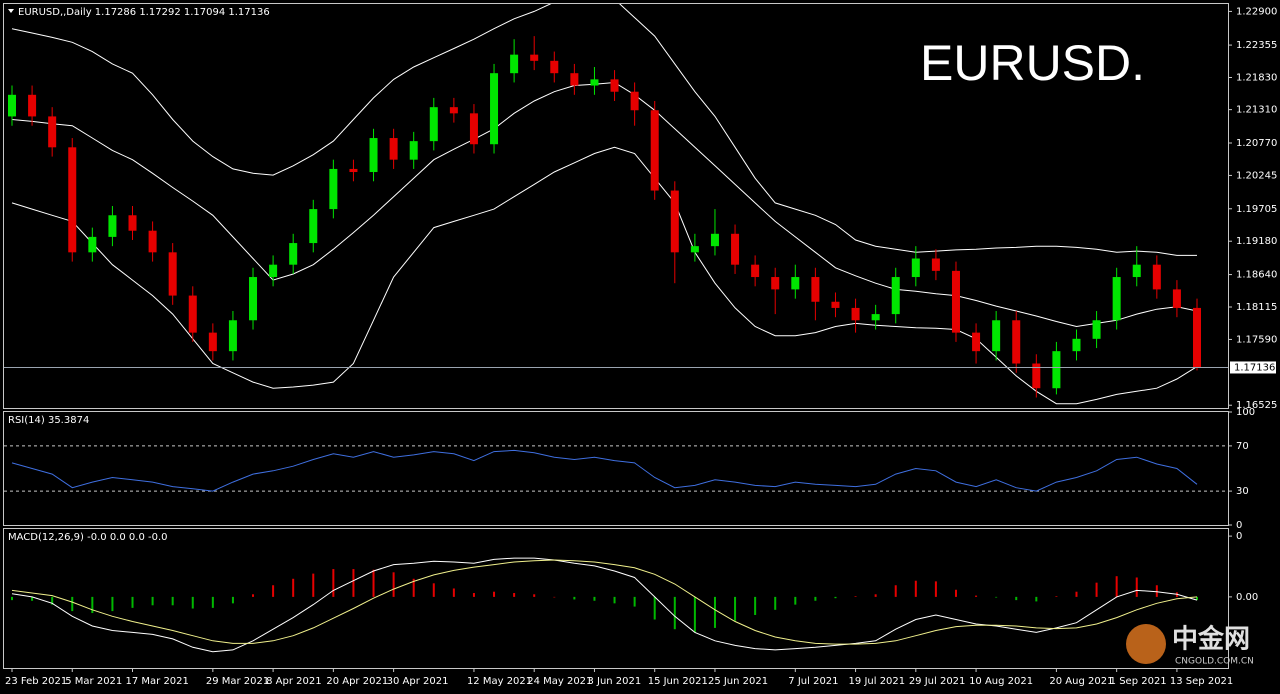 This screenshot has height=694, width=1280. I want to click on x-tick-label: 3 Jun 2021, so click(614, 681).